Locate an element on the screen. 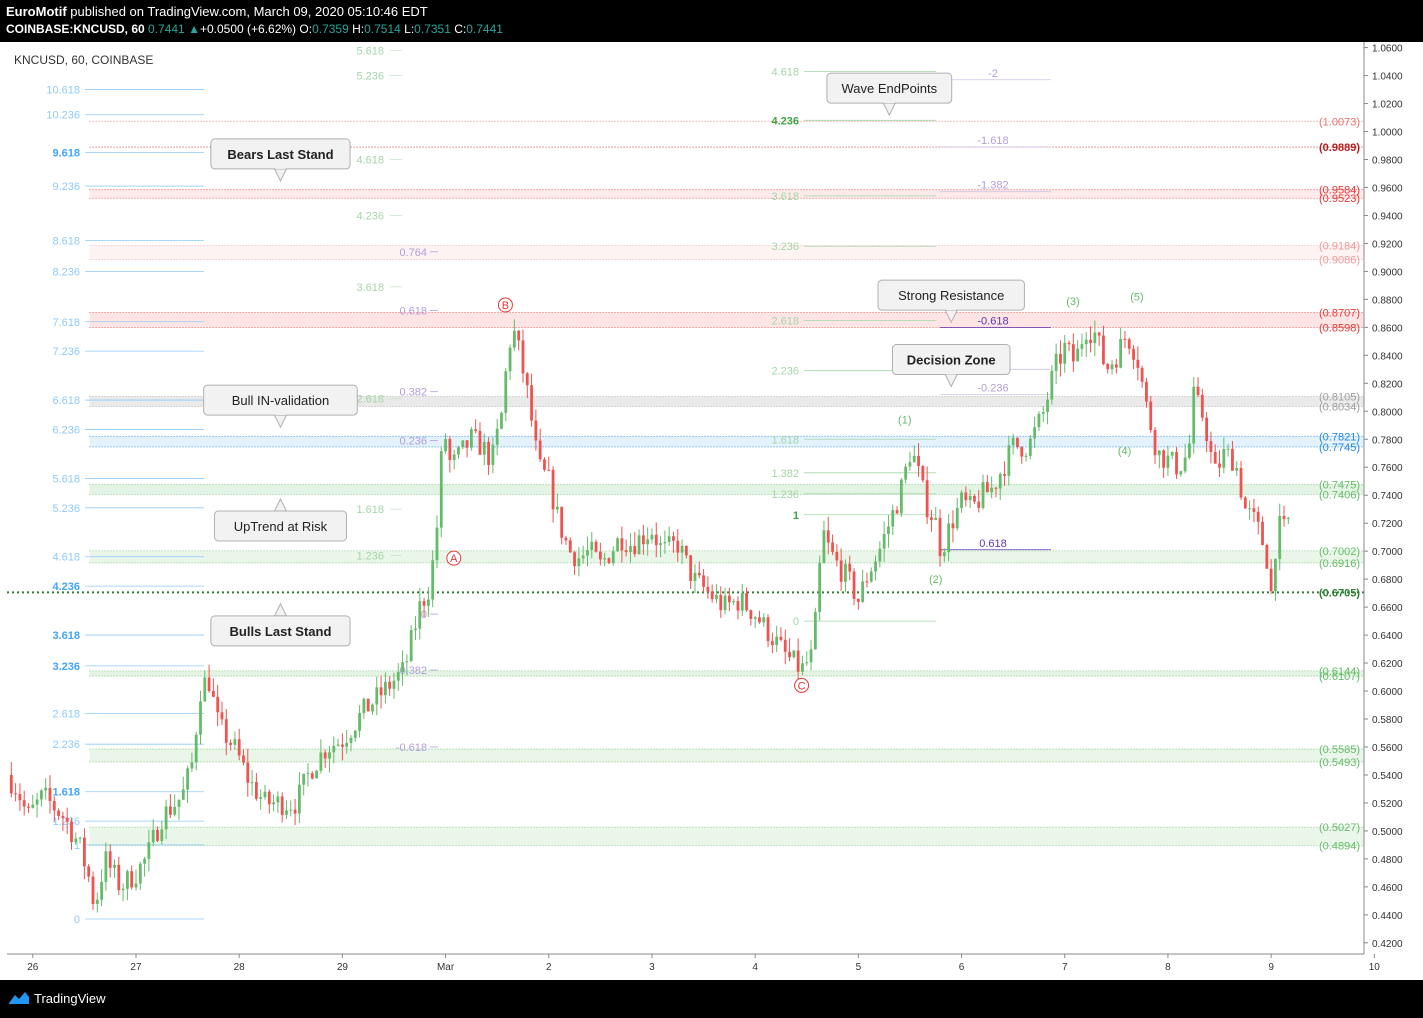  level-label: (0.5493) is located at coordinates (1339, 763).